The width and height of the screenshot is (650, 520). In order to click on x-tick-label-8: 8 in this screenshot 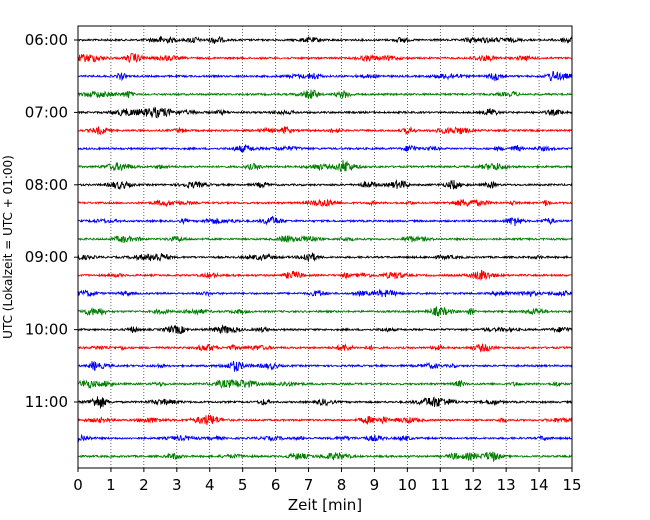, I will do `click(342, 485)`.